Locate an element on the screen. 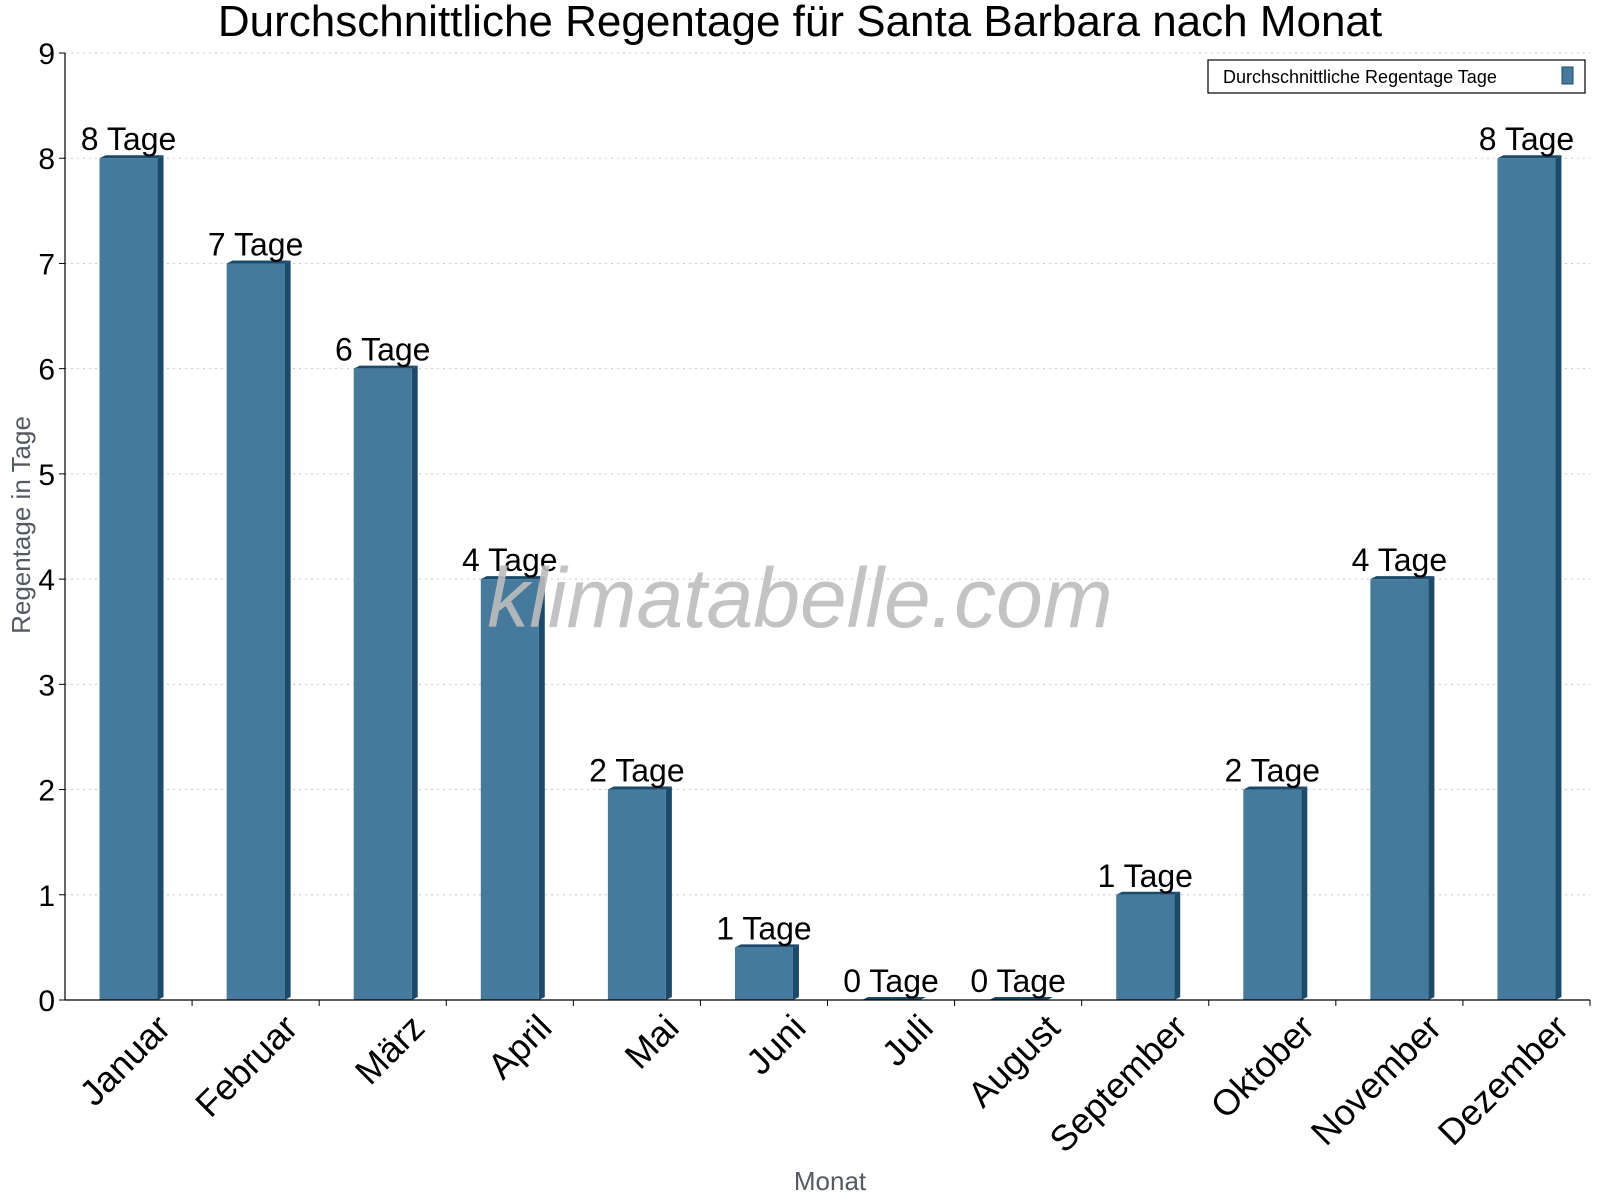 Image resolution: width=1600 pixels, height=1200 pixels. bar-oktober is located at coordinates (1275, 893).